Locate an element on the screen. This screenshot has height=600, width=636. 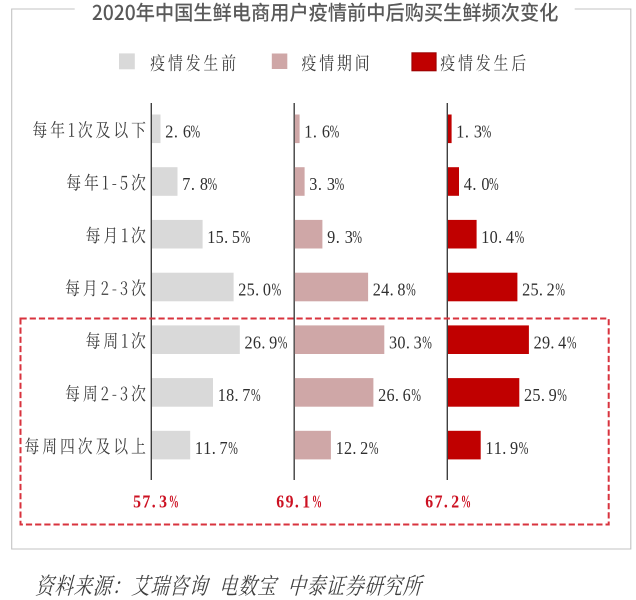
svg-text: 26.9 is located at coordinates (261, 343).